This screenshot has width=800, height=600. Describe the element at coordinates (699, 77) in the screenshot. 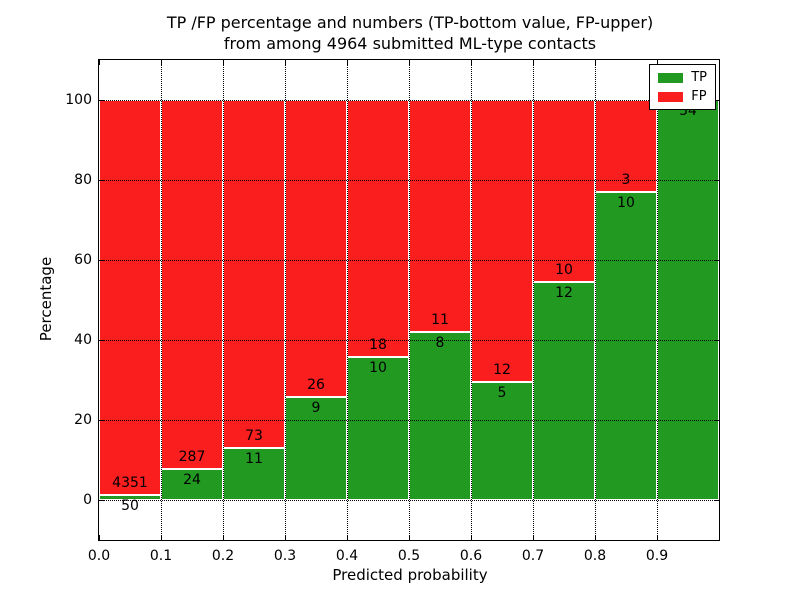

I see `legend-label: TP` at that location.